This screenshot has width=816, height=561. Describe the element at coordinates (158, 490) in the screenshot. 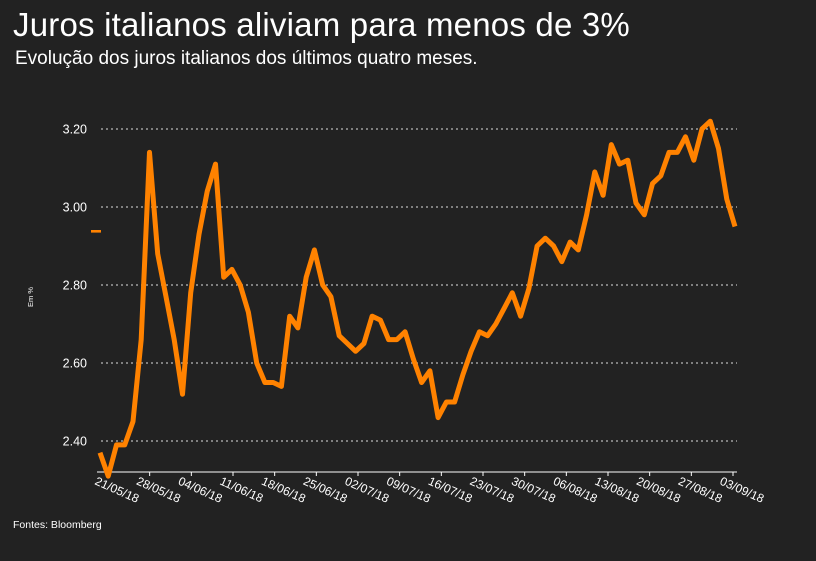

I see `x-tick-label: 28/05/18` at that location.